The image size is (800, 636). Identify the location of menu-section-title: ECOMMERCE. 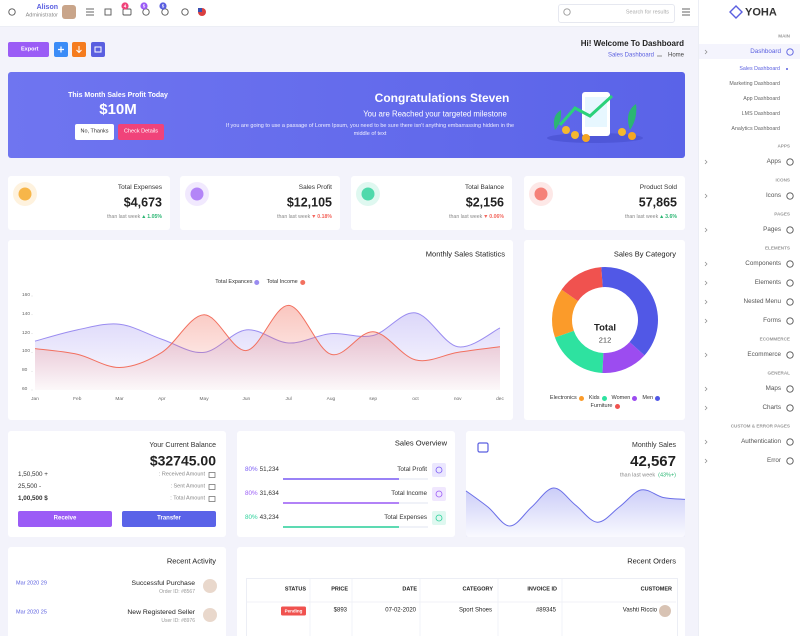
(774, 339).